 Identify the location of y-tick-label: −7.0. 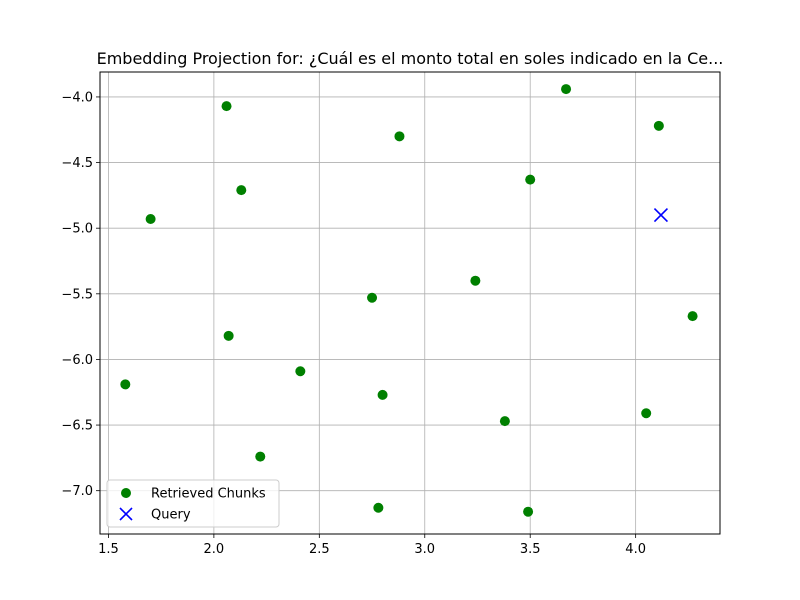
(77, 491).